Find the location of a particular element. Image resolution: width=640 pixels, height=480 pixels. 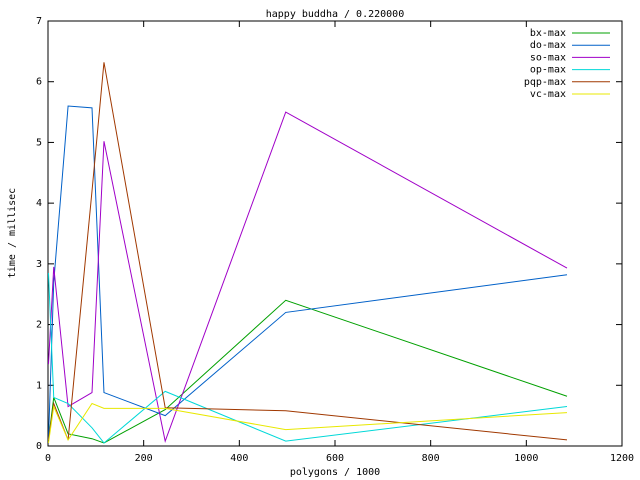

x-tick-label: 0 is located at coordinates (48, 458).